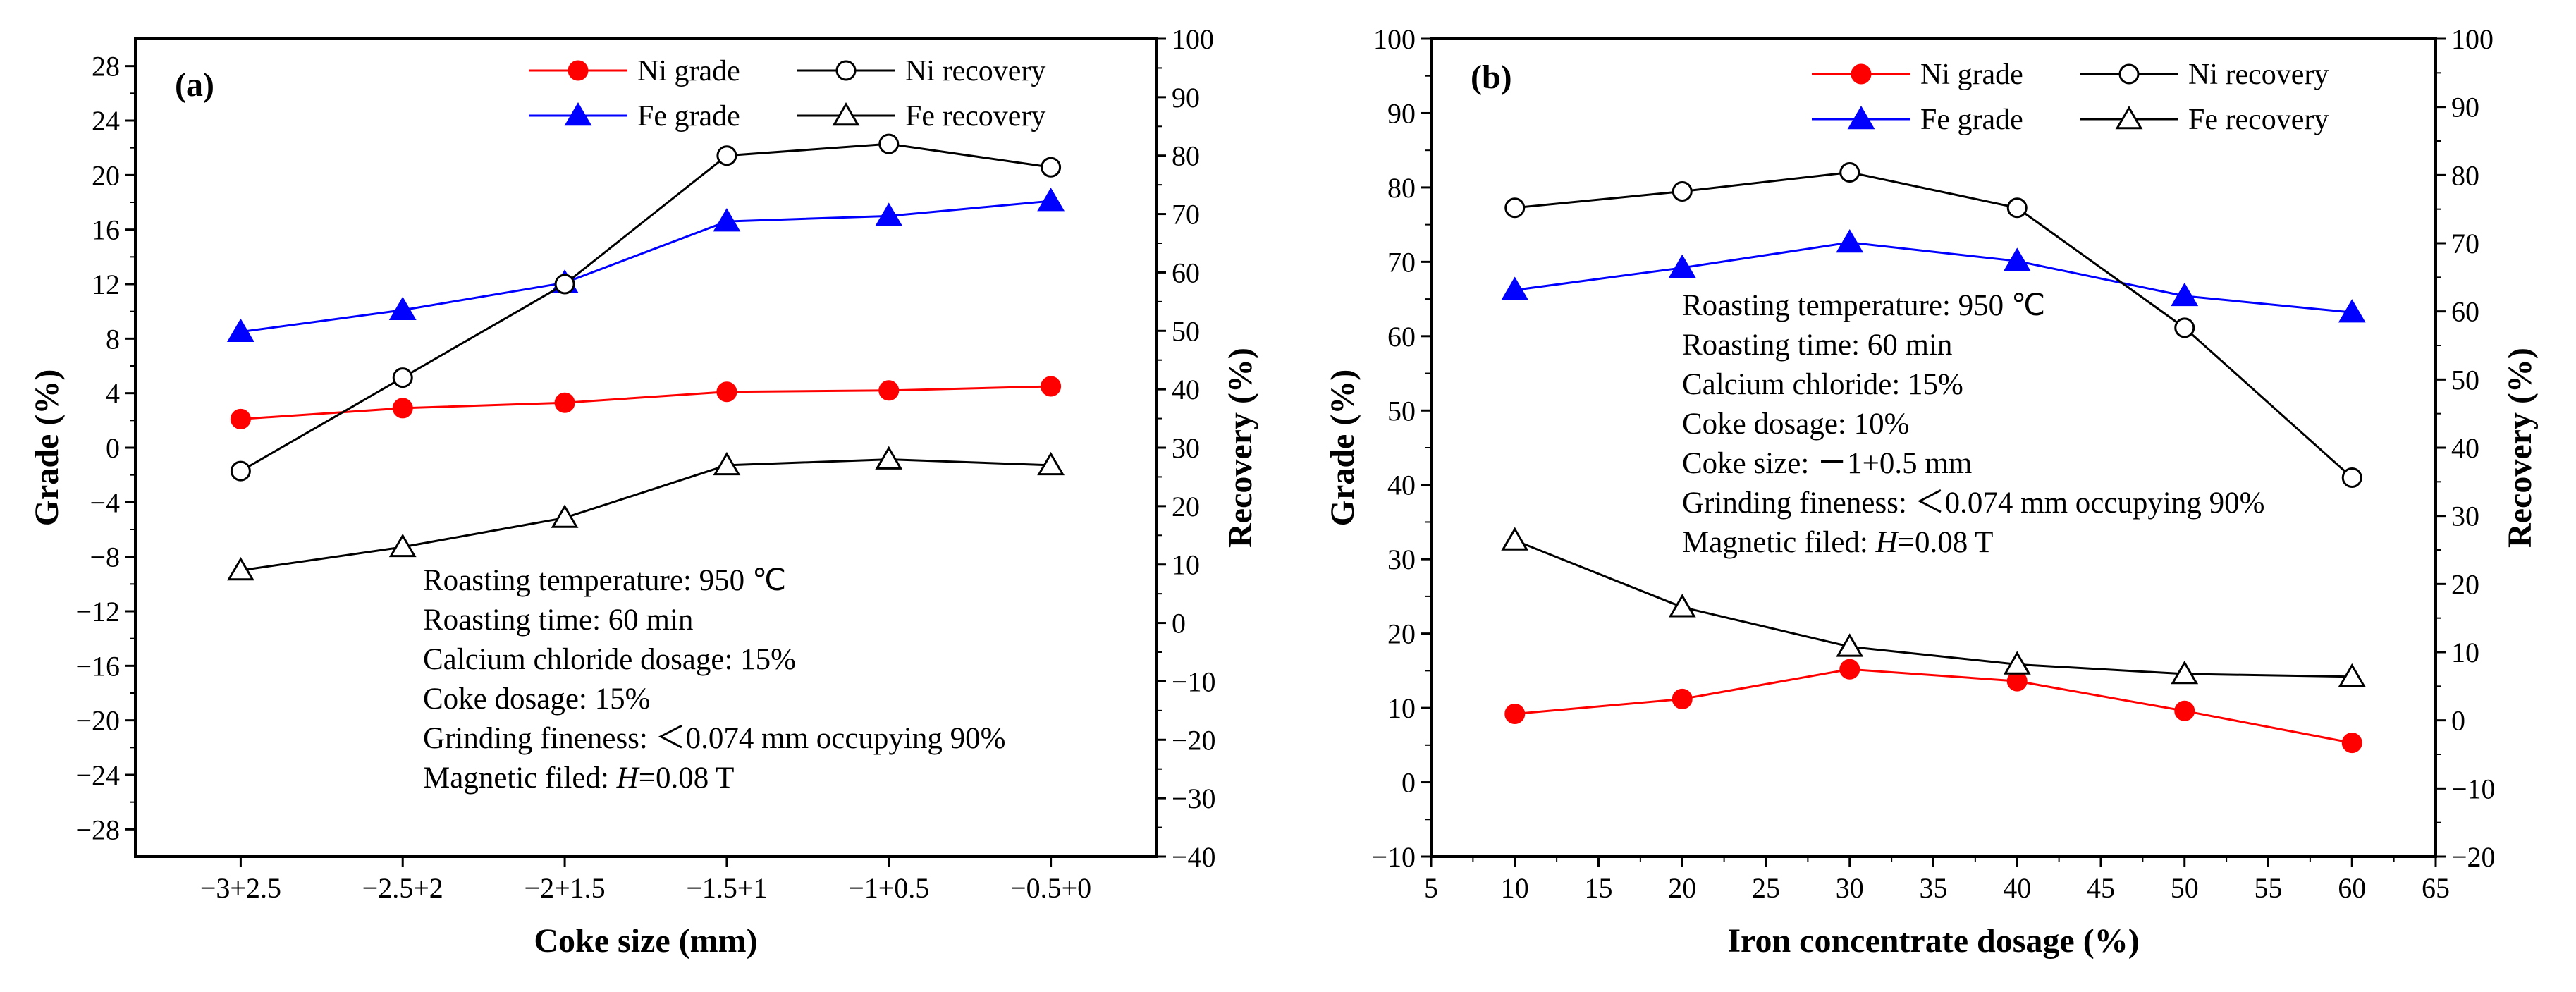 Image resolution: width=2576 pixels, height=992 pixels. I want to click on x-tick-label: 40, so click(2017, 888).